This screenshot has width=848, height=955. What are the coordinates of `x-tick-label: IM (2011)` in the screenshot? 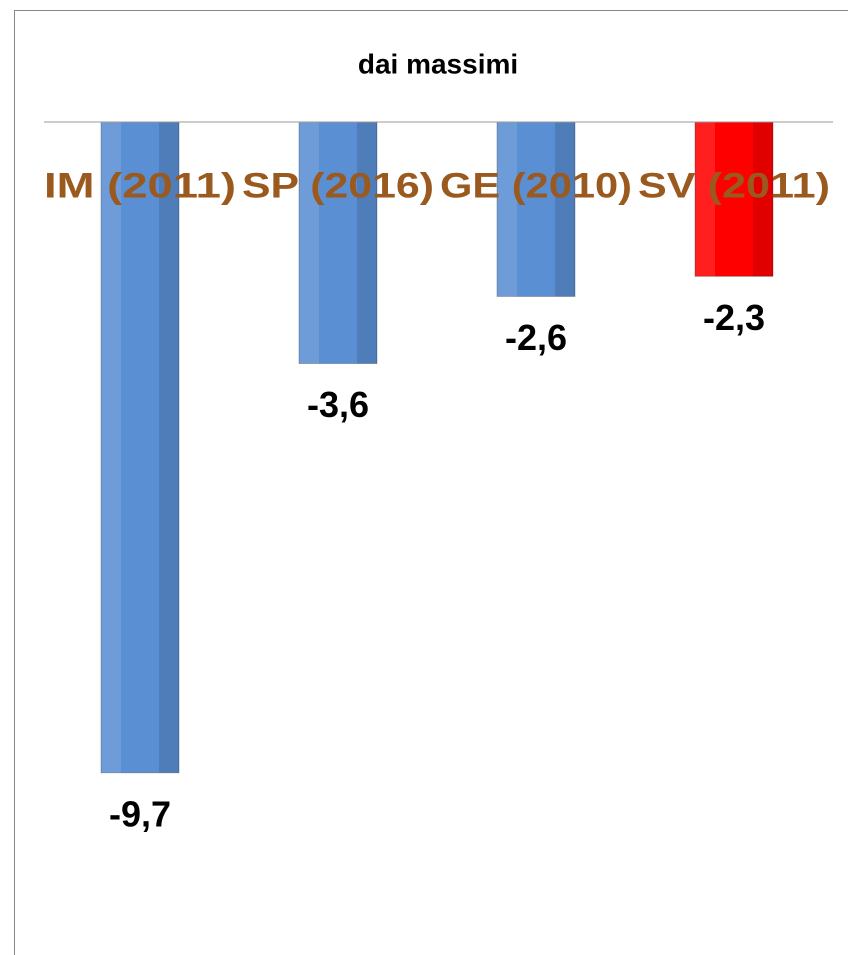 It's located at (140, 185).